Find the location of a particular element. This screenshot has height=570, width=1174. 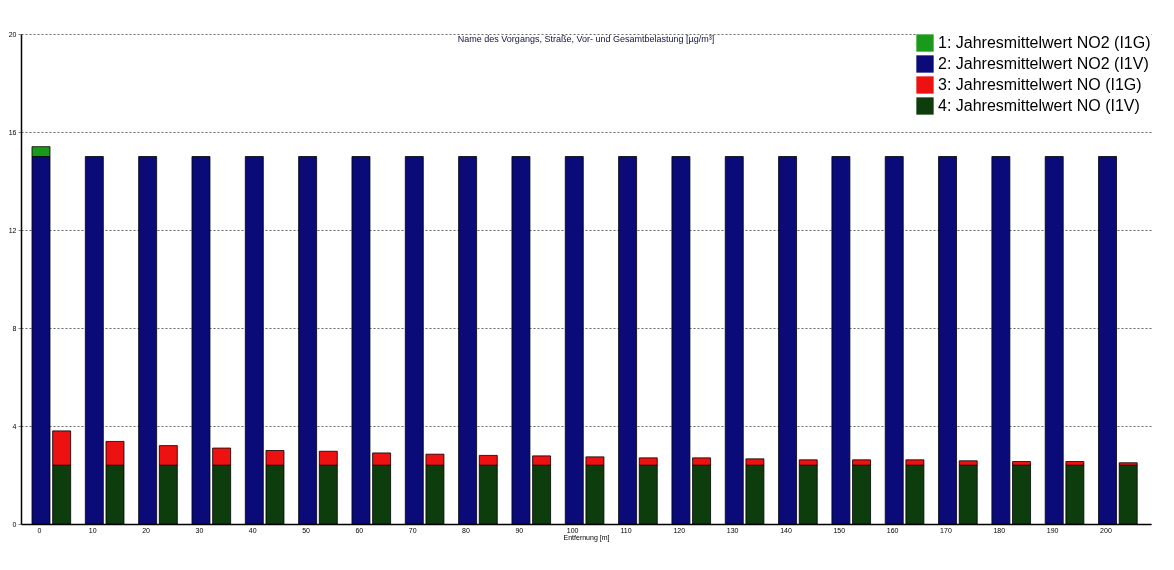

legend-label: 1: Jahresmittelwert NO2 (I1G) is located at coordinates (1044, 42).